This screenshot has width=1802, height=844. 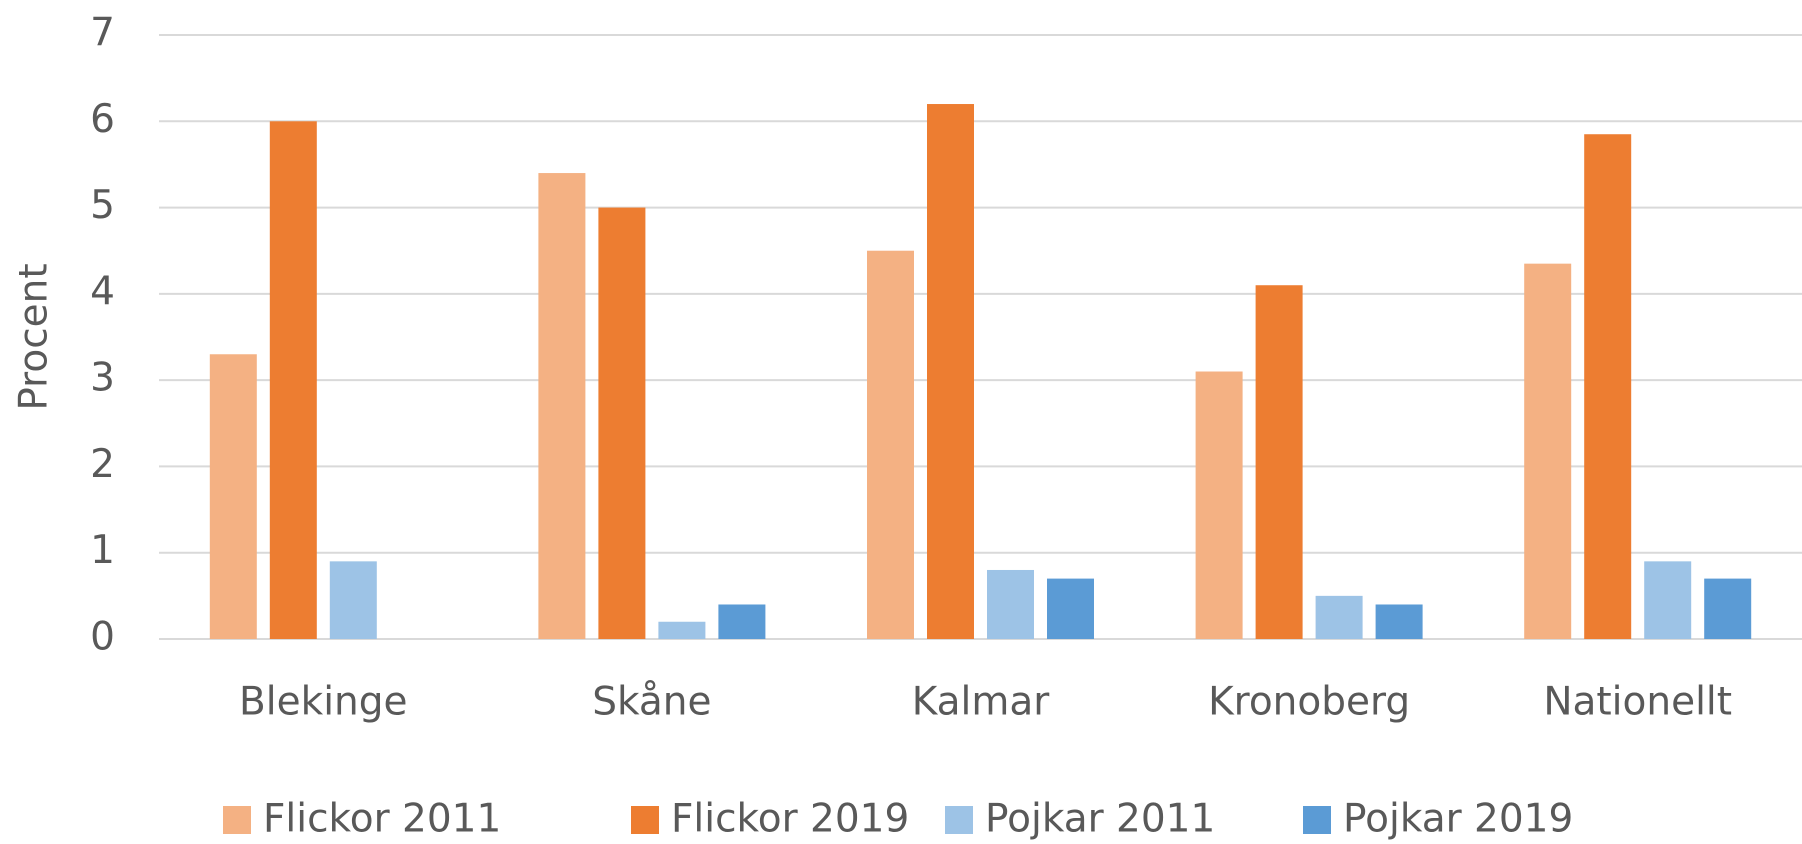 I want to click on legend-label: Pojkar 2019, so click(x=1458, y=819).